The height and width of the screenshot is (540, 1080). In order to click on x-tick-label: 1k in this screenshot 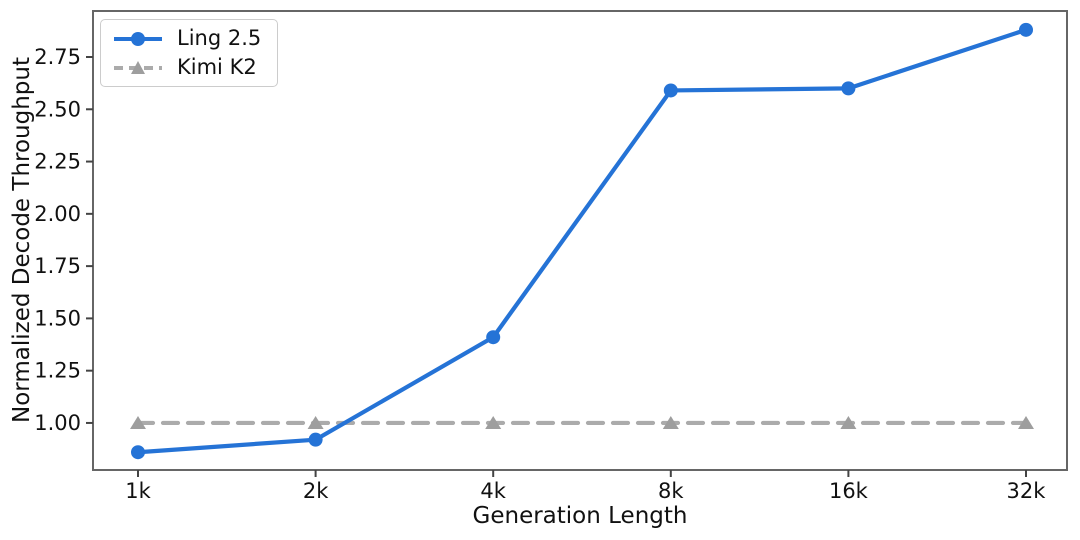, I will do `click(138, 491)`.